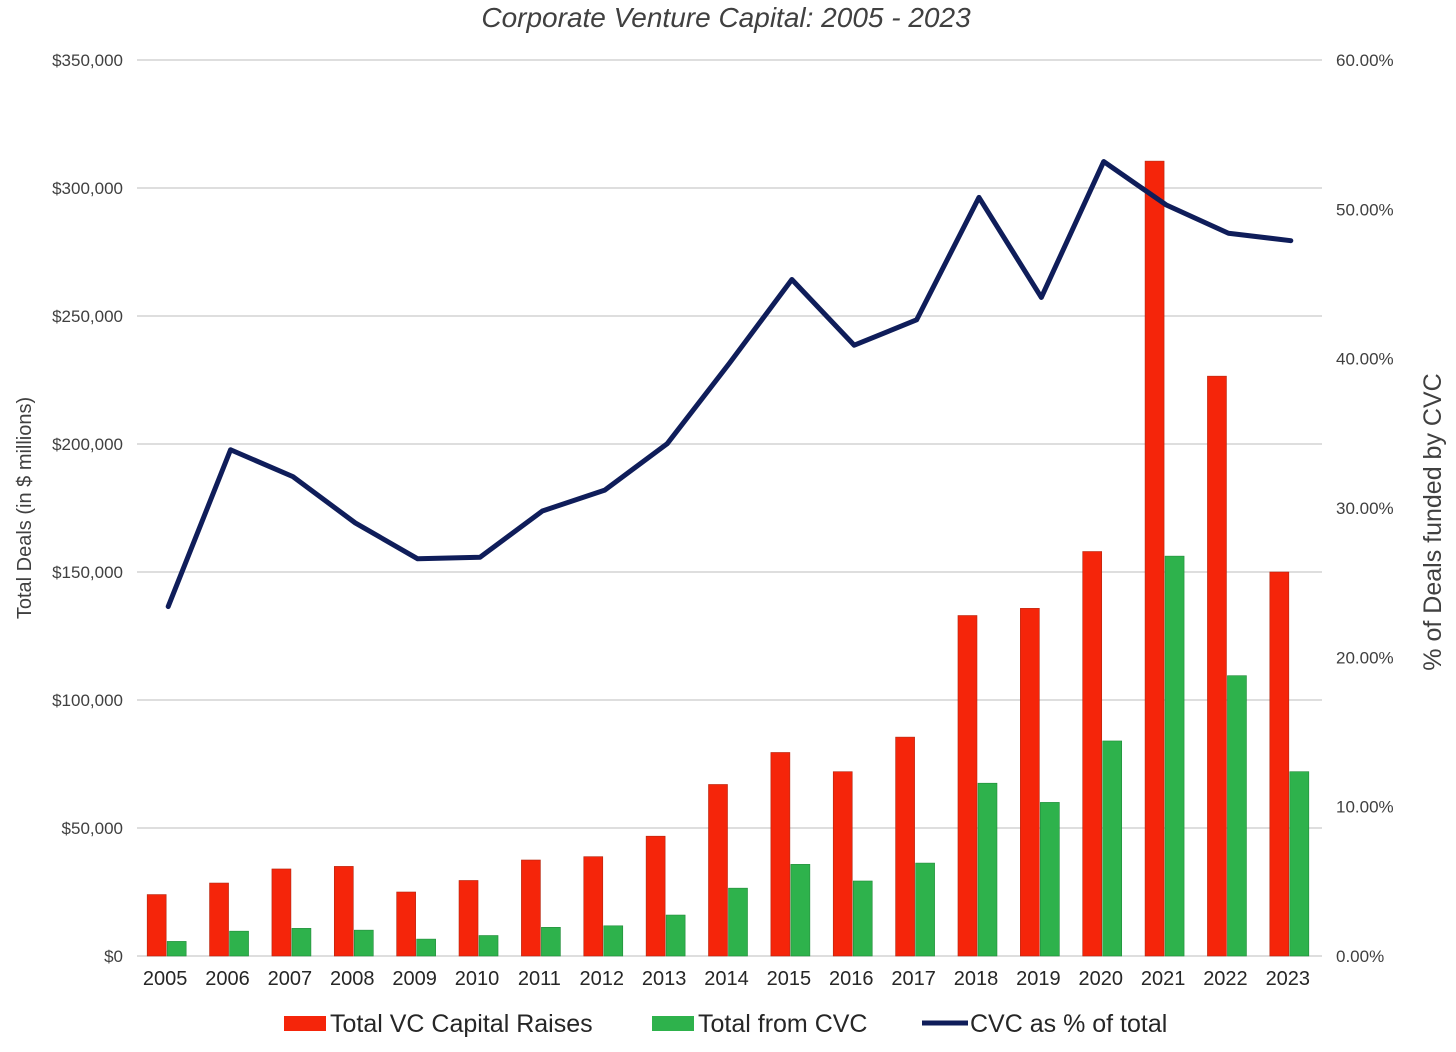 Image resolution: width=1456 pixels, height=1052 pixels. What do you see at coordinates (726, 17) in the screenshot?
I see `chart-title: Corporate Venture Capital: 2005 - 2023` at bounding box center [726, 17].